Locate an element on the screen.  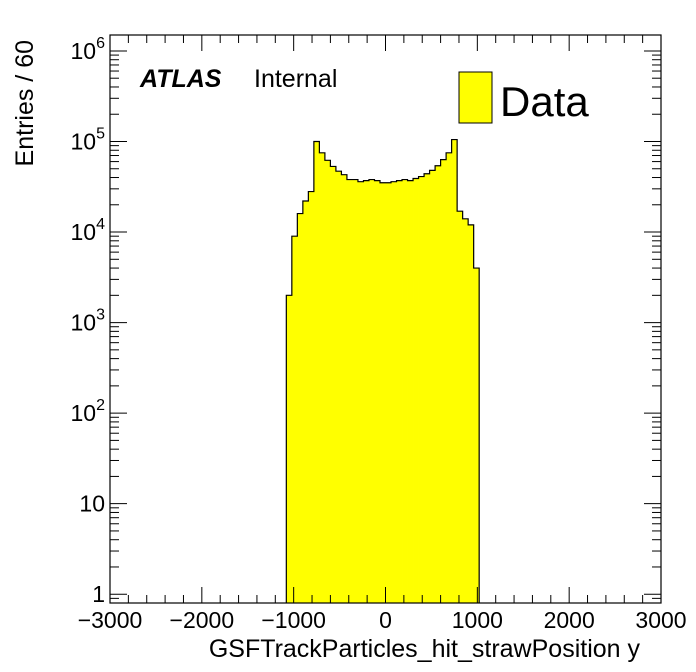
y-axis-title: Entries / 60 is located at coordinates (25, 103).